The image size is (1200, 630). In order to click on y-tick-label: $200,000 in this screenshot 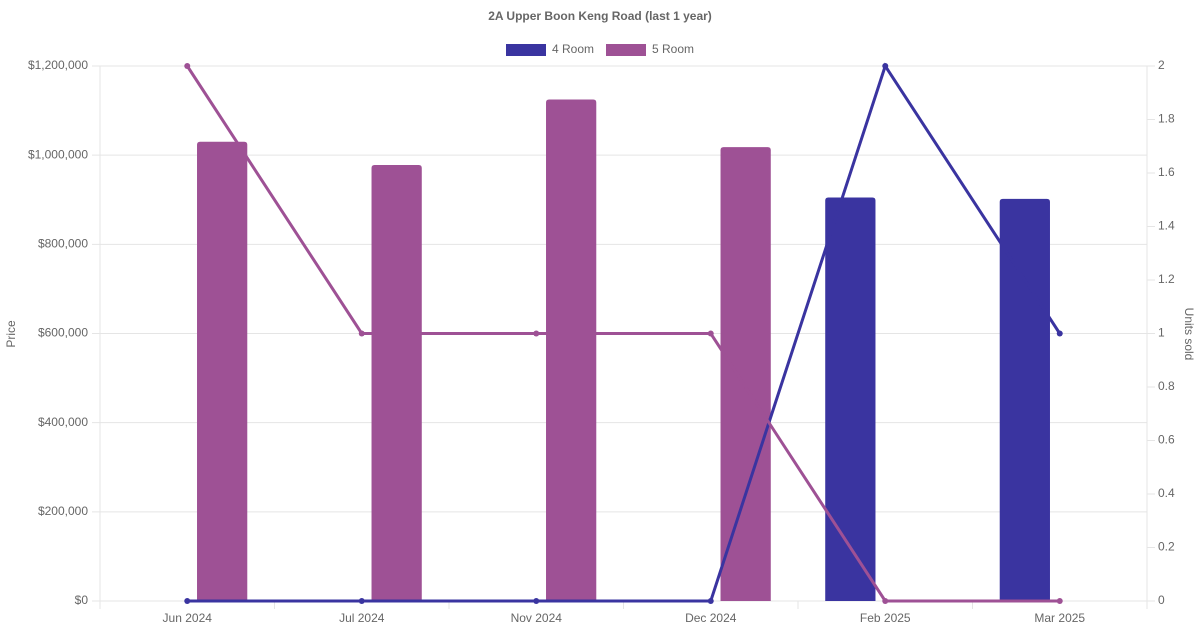, I will do `click(63, 511)`.